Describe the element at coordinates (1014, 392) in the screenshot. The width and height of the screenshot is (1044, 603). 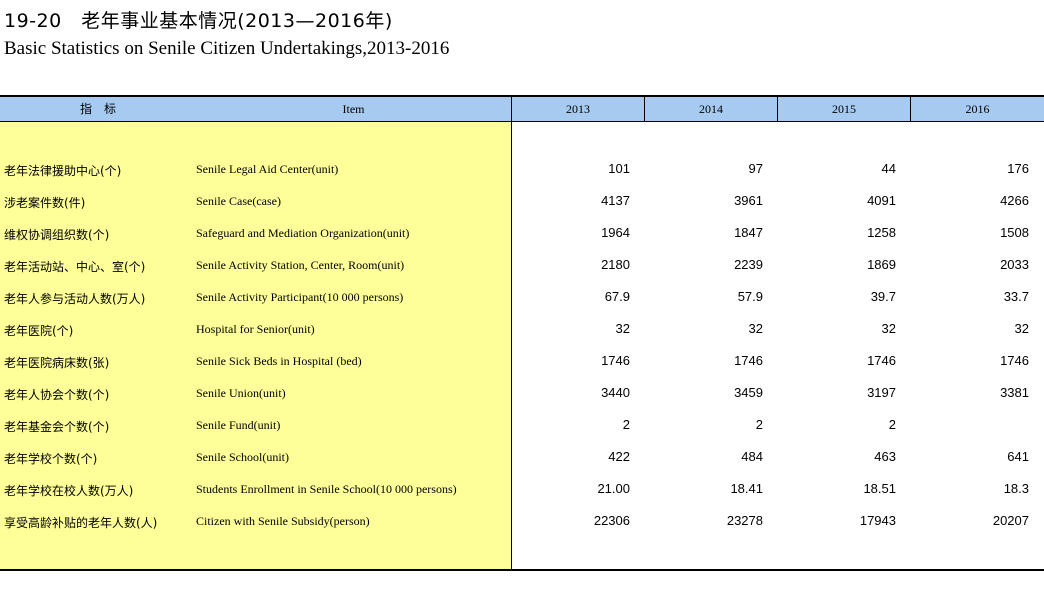
I see `cell-2016: 3381` at that location.